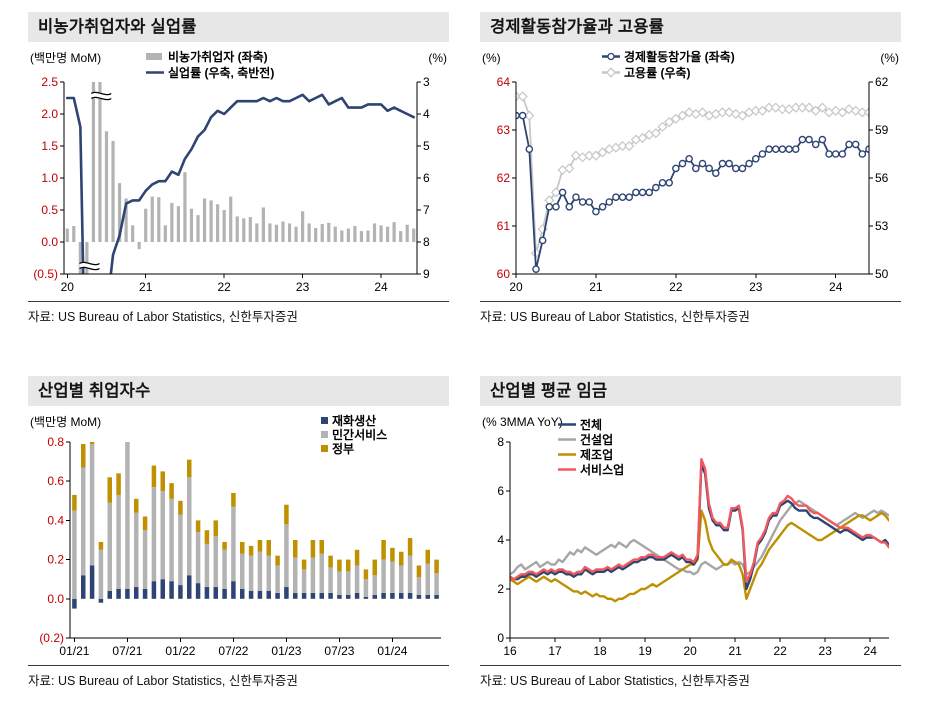 The image size is (929, 716). Describe the element at coordinates (49, 114) in the screenshot. I see `svg-text: 2.0` at that location.